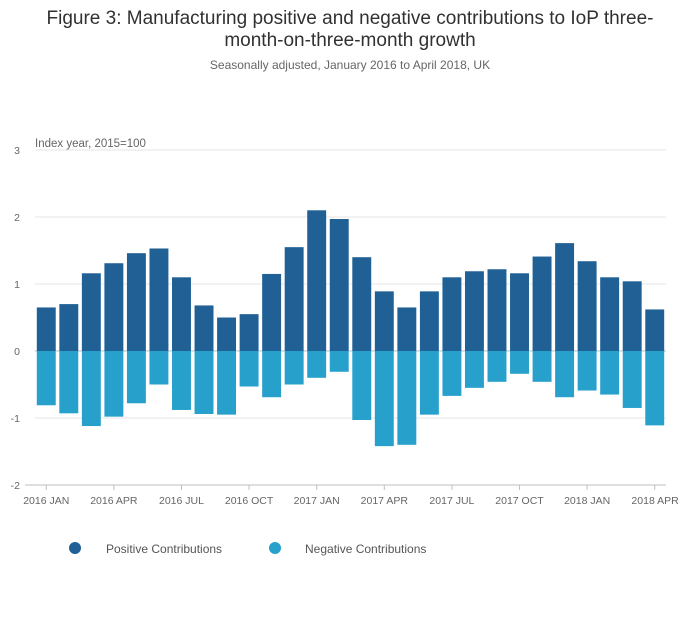  I want to click on x-tick-label: 2016 JAN, so click(46, 501).